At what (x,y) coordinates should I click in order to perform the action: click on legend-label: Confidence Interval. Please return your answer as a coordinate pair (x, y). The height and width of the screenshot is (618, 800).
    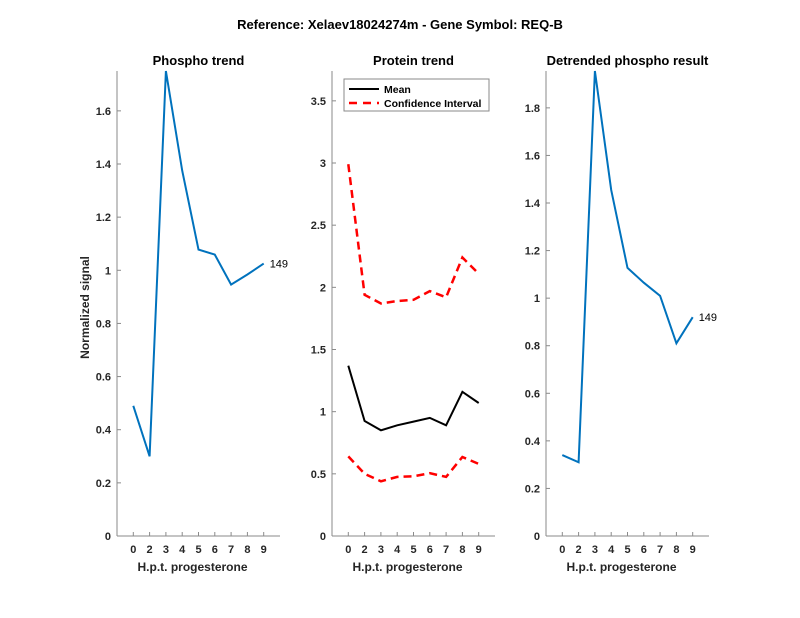
    Looking at the image, I should click on (433, 104).